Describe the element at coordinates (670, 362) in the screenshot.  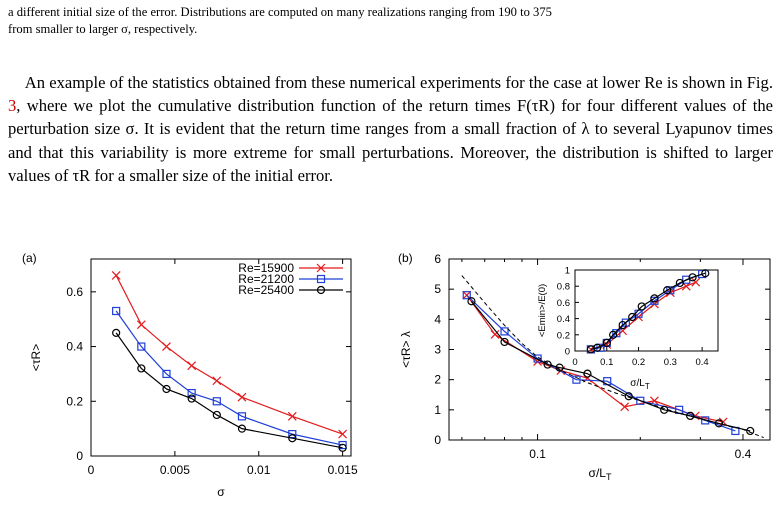
I see `x-tick-label: 0.3` at that location.